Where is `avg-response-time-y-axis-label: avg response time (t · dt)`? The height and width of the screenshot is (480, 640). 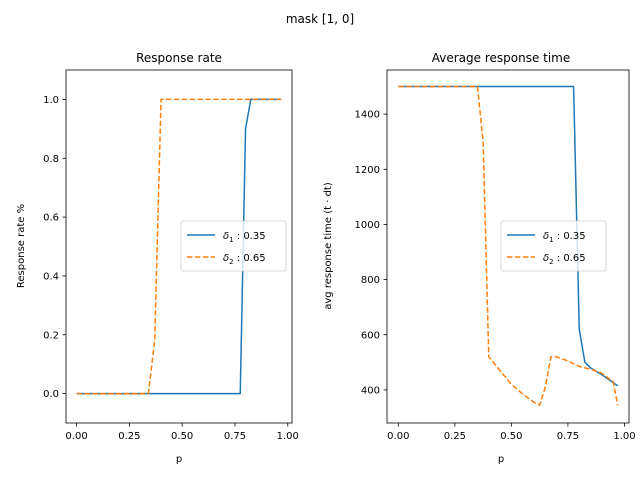
avg-response-time-y-axis-label: avg response time (t · dt) is located at coordinates (328, 246).